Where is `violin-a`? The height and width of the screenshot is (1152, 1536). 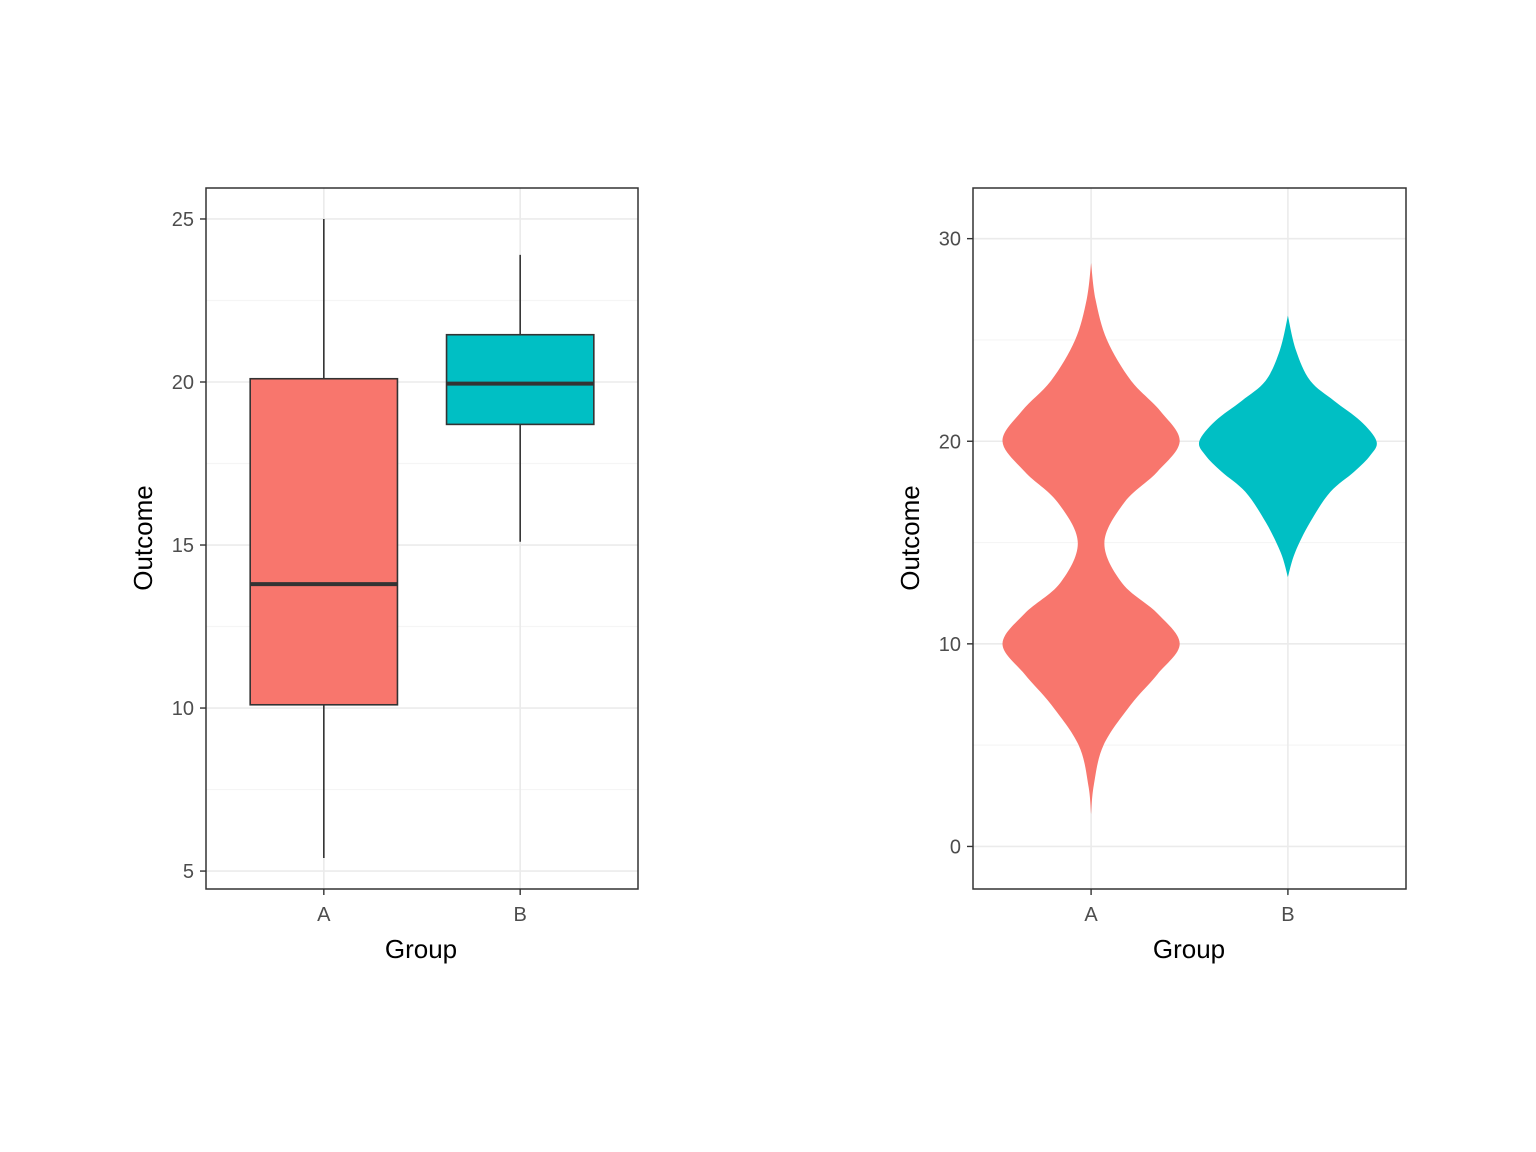 violin-a is located at coordinates (1091, 538).